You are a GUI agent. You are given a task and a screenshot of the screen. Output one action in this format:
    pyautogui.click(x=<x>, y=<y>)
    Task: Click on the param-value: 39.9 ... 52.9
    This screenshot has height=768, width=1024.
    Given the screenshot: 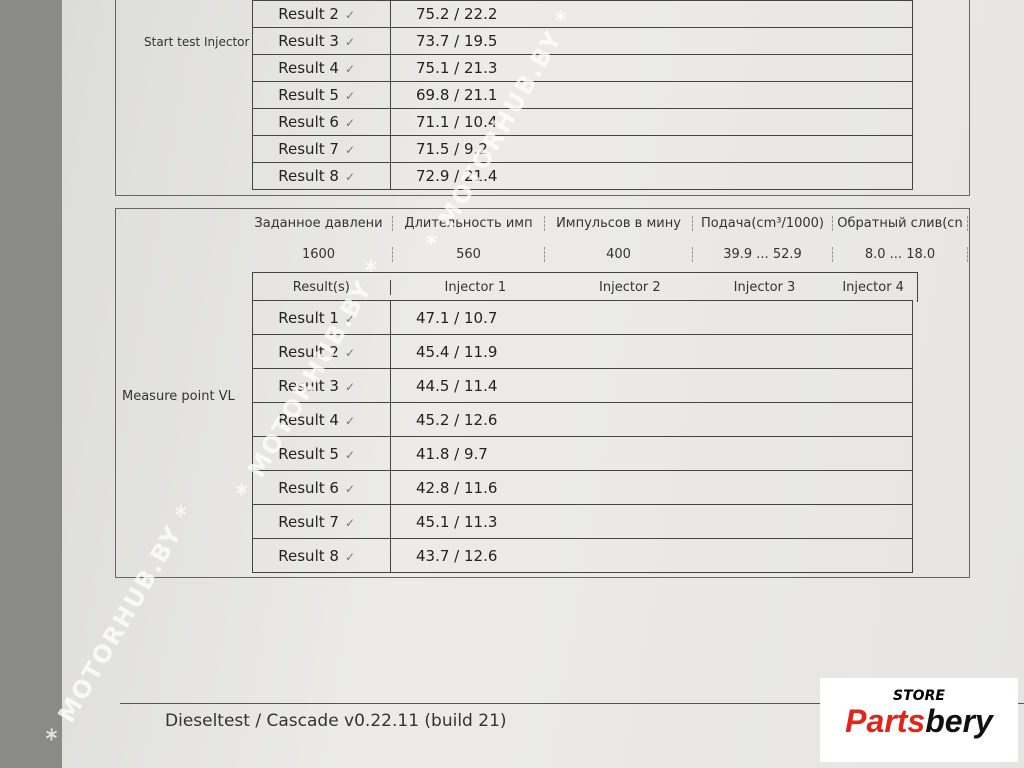 What is the action you would take?
    pyautogui.click(x=763, y=254)
    